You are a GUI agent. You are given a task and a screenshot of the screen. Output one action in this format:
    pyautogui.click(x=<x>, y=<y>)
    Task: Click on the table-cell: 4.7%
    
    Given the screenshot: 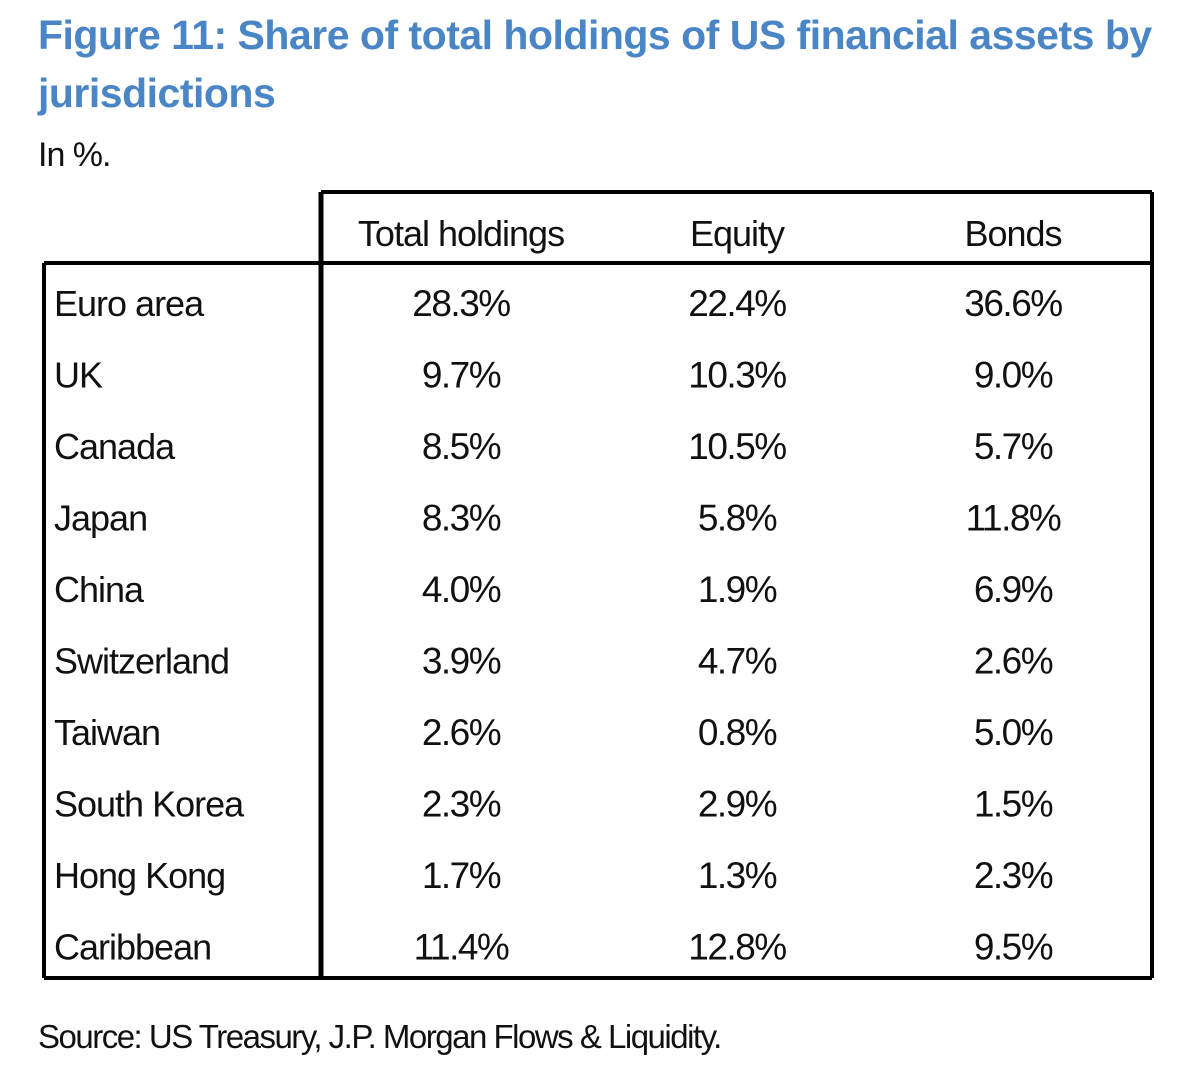 What is the action you would take?
    pyautogui.click(x=737, y=661)
    